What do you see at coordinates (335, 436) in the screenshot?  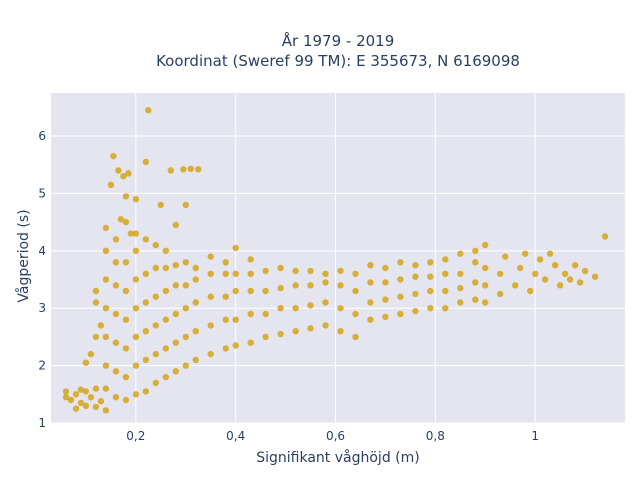 I see `x-tick-label: 0,6` at bounding box center [335, 436].